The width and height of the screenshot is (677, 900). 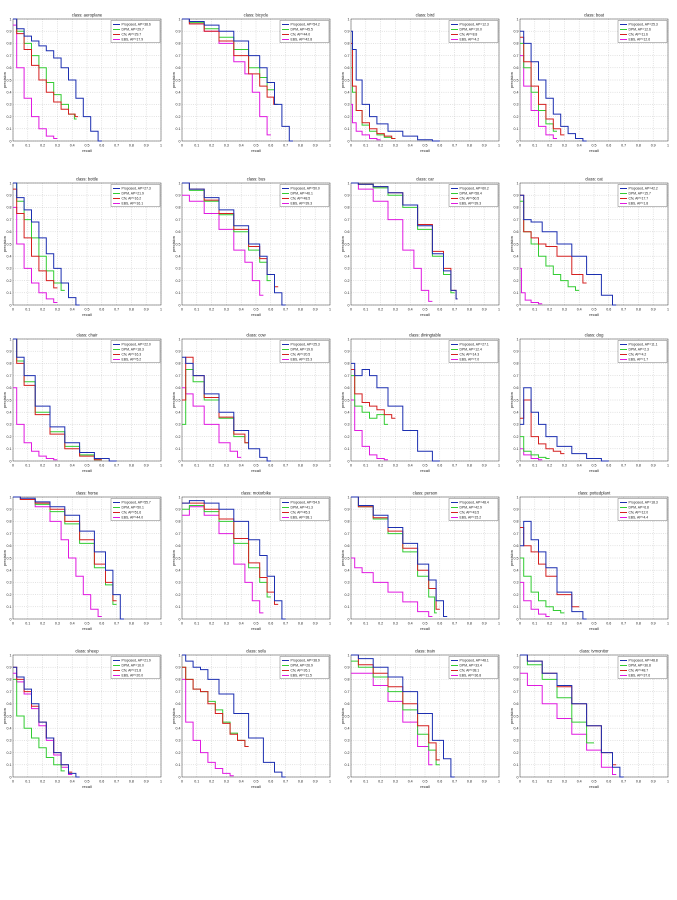 What do you see at coordinates (132, 513) in the screenshot?
I see `legend-entry: CN, AP=51.6` at bounding box center [132, 513].